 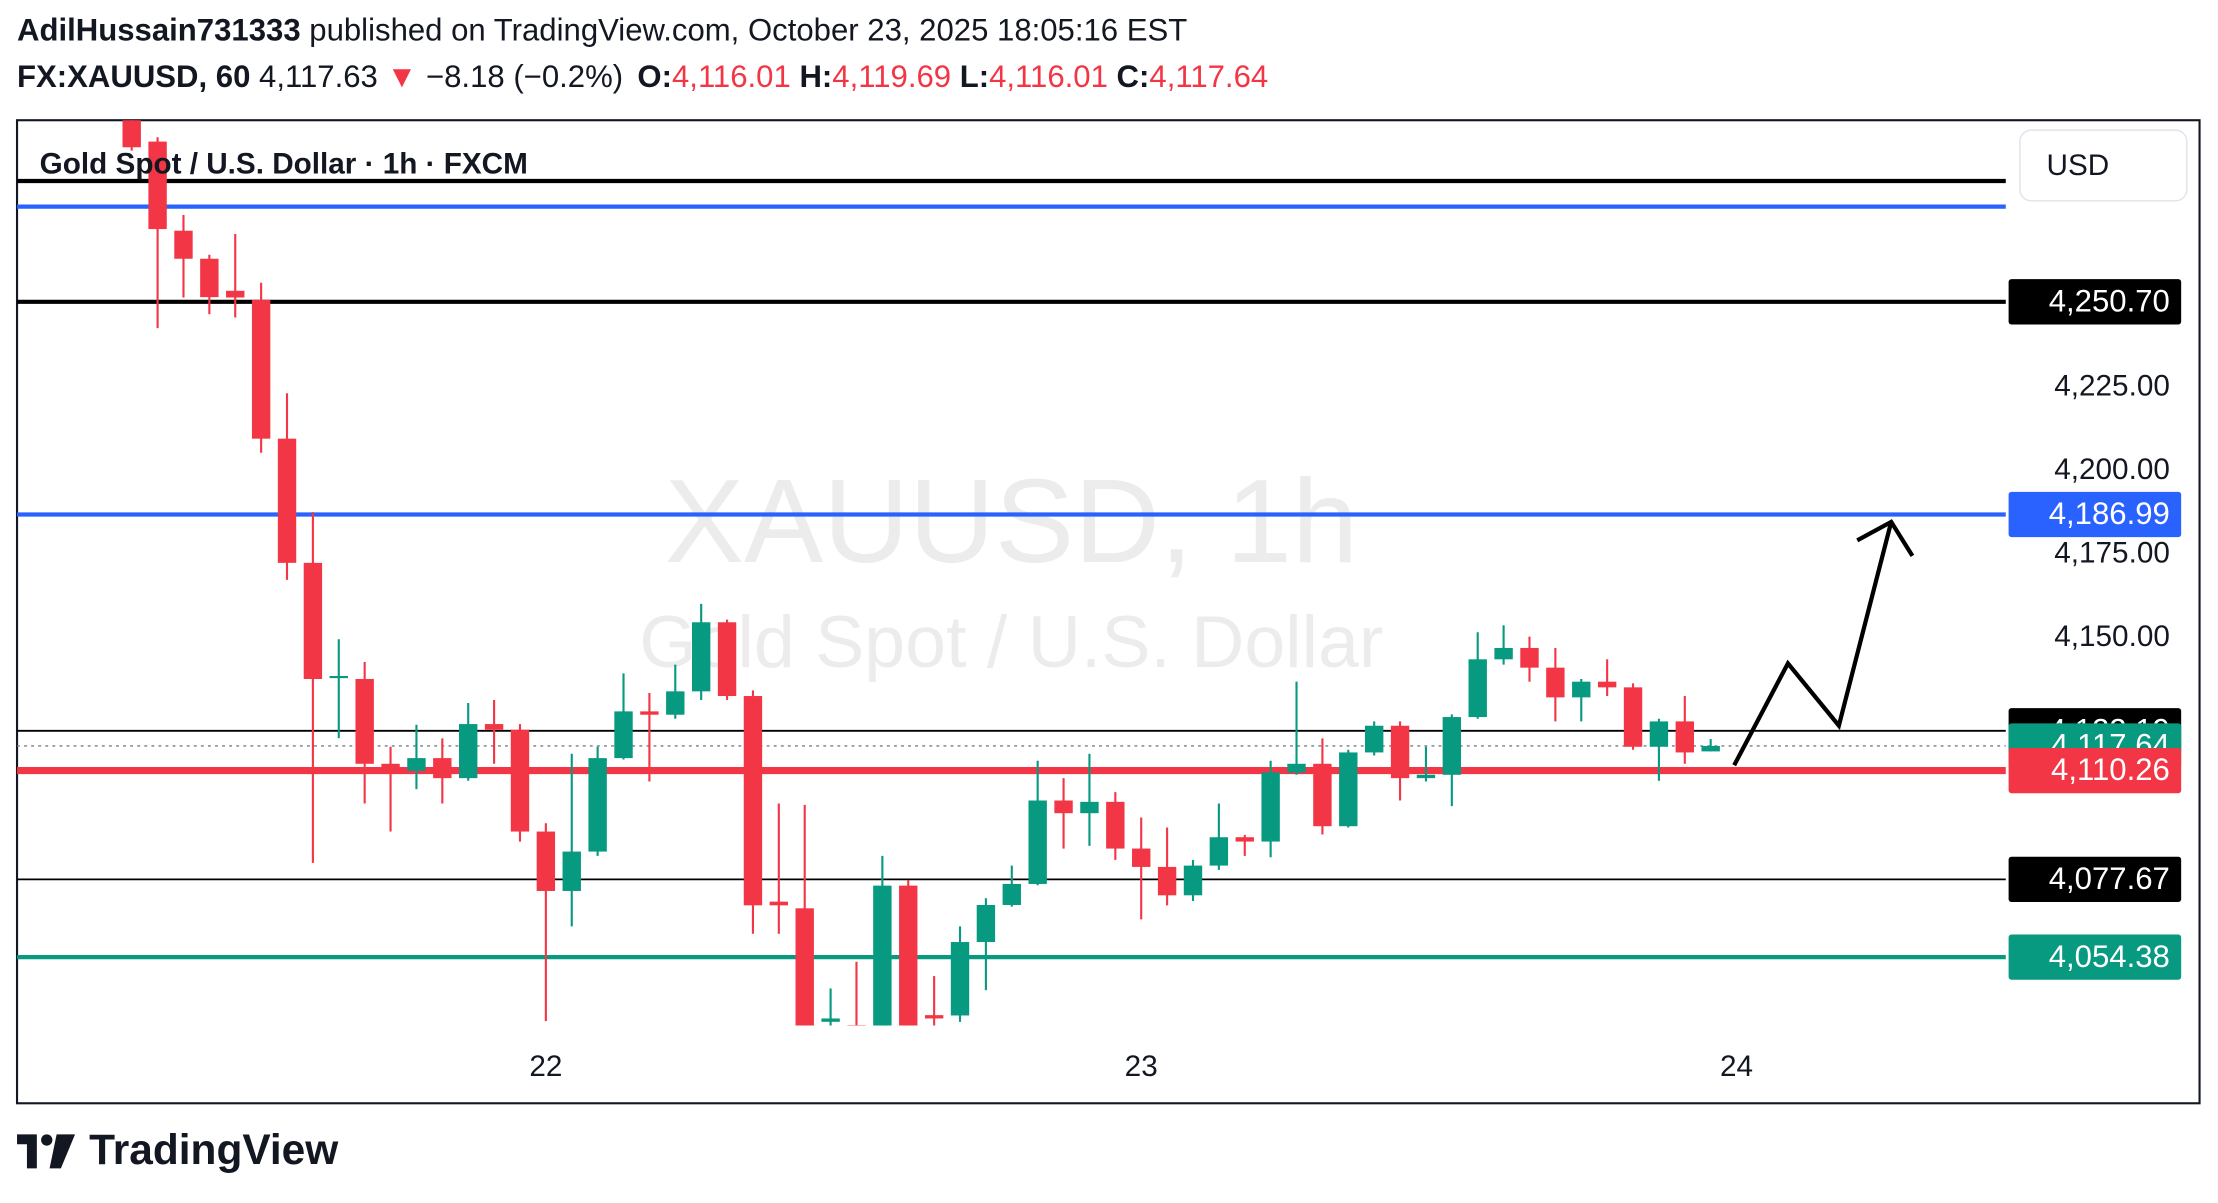 I want to click on x-tick-label: 24, so click(x=1736, y=1066).